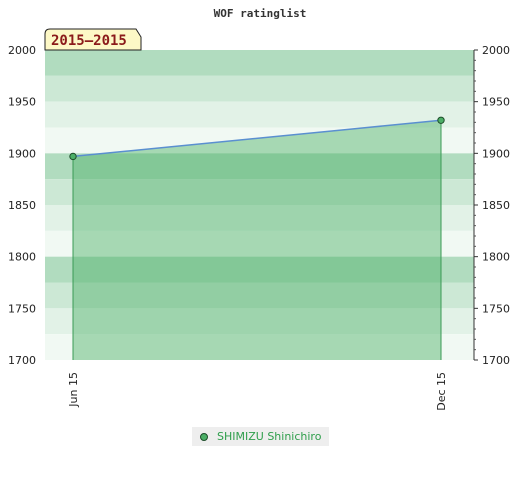  Describe the element at coordinates (73, 390) in the screenshot. I see `x-tick-label: Jun 15` at that location.